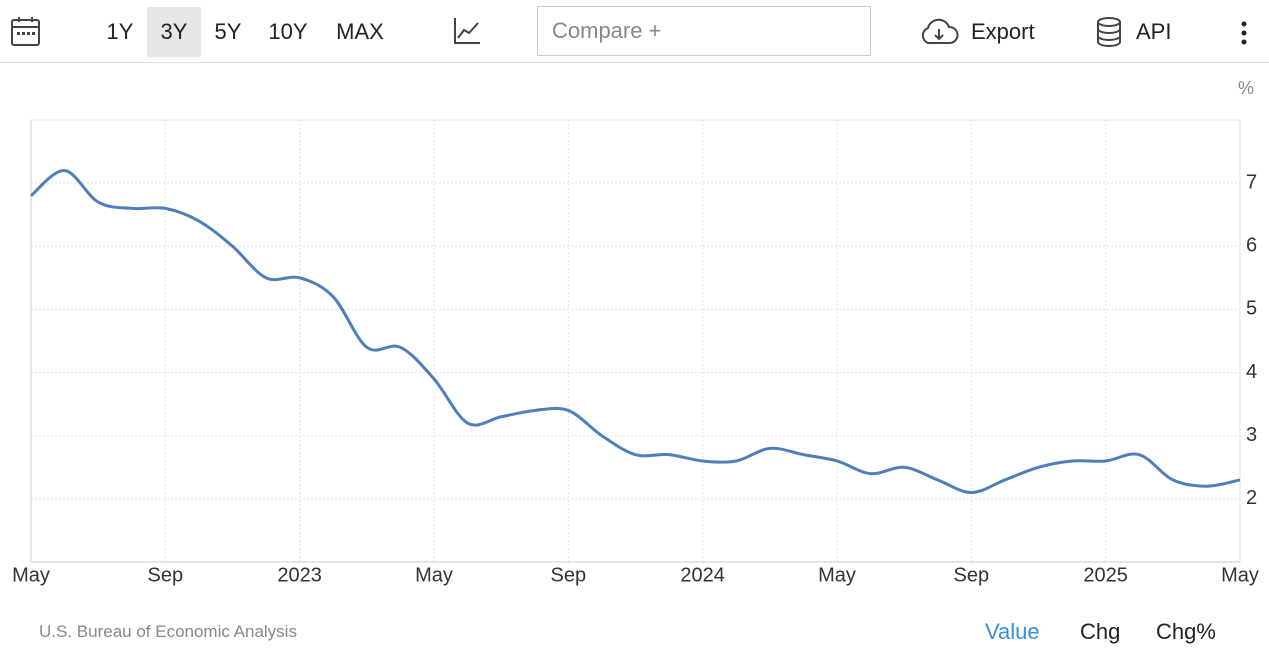 This screenshot has height=655, width=1269. I want to click on range-button: MAX, so click(360, 31).